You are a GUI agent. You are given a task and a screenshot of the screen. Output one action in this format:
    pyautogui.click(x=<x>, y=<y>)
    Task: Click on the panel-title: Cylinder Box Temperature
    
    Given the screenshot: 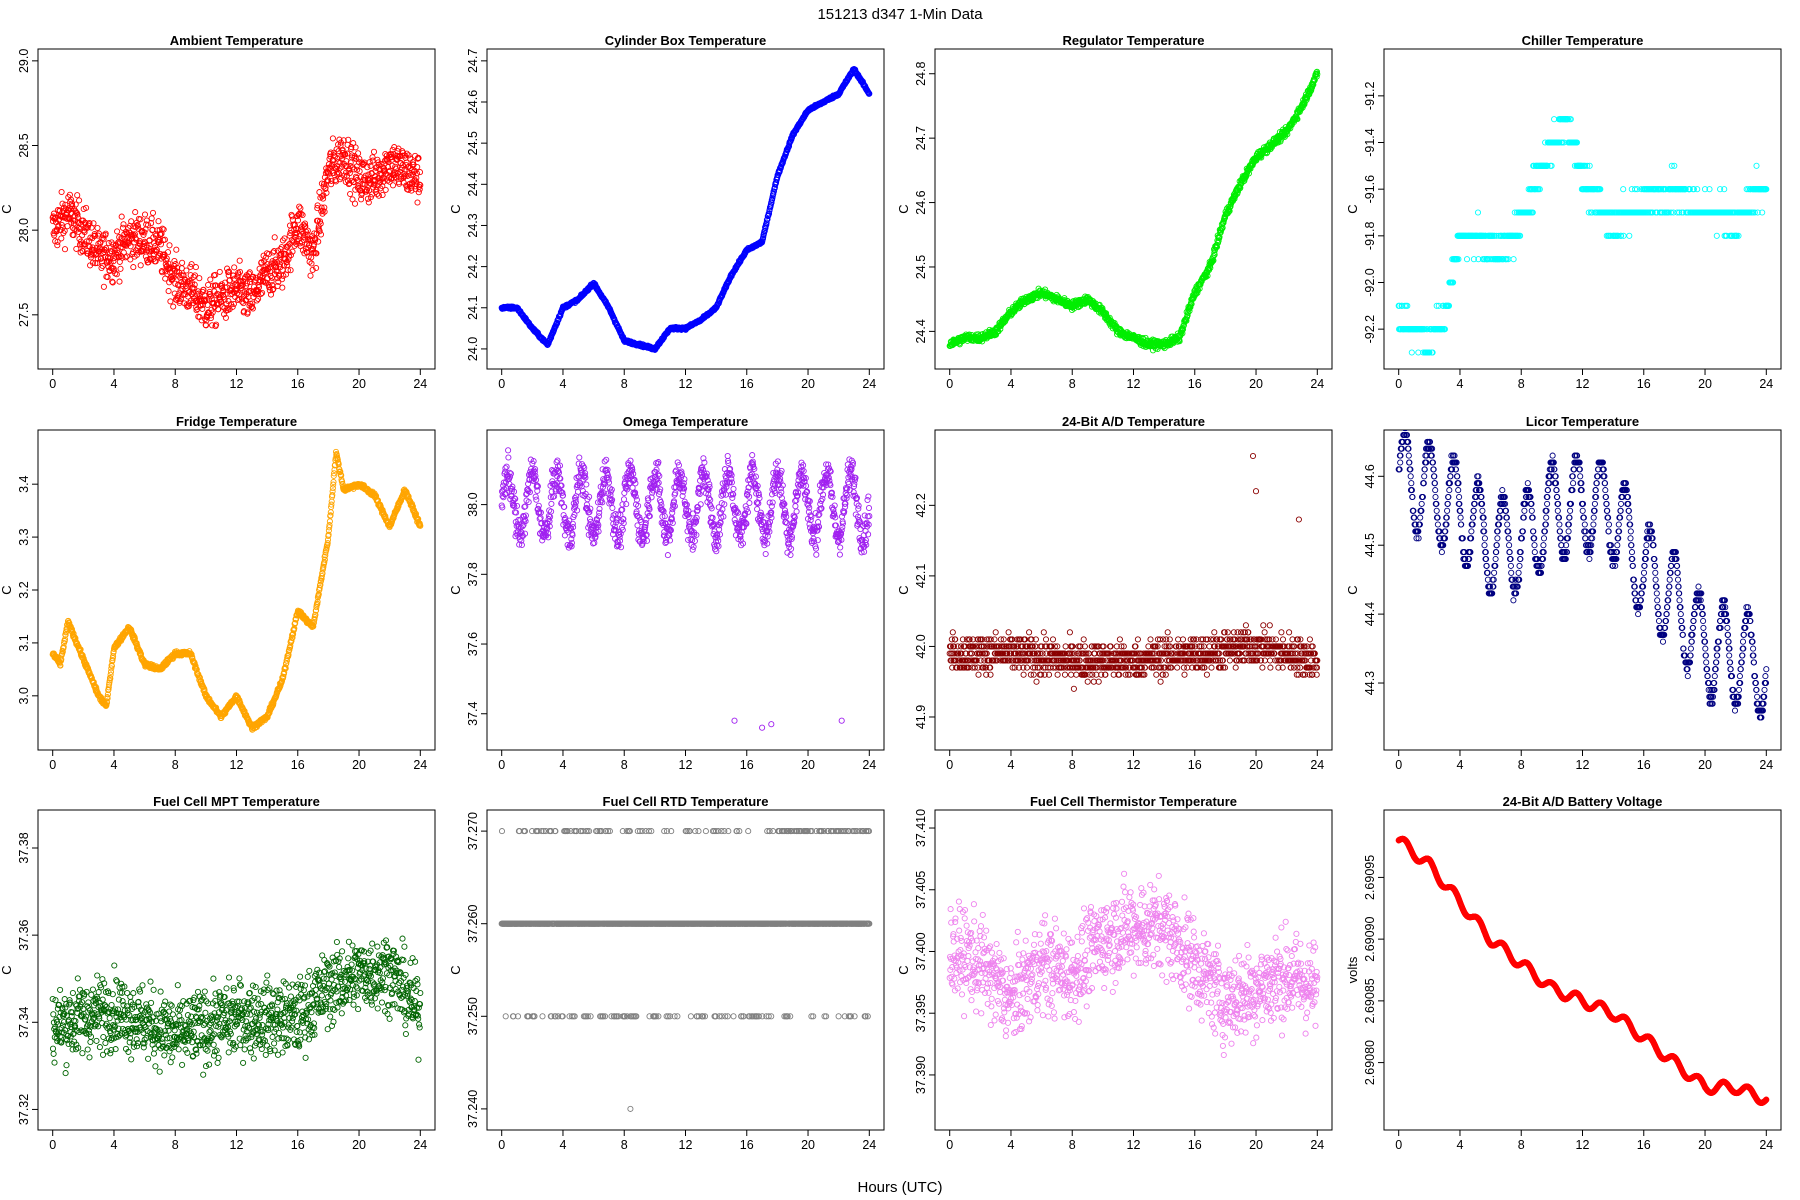 What is the action you would take?
    pyautogui.click(x=686, y=40)
    